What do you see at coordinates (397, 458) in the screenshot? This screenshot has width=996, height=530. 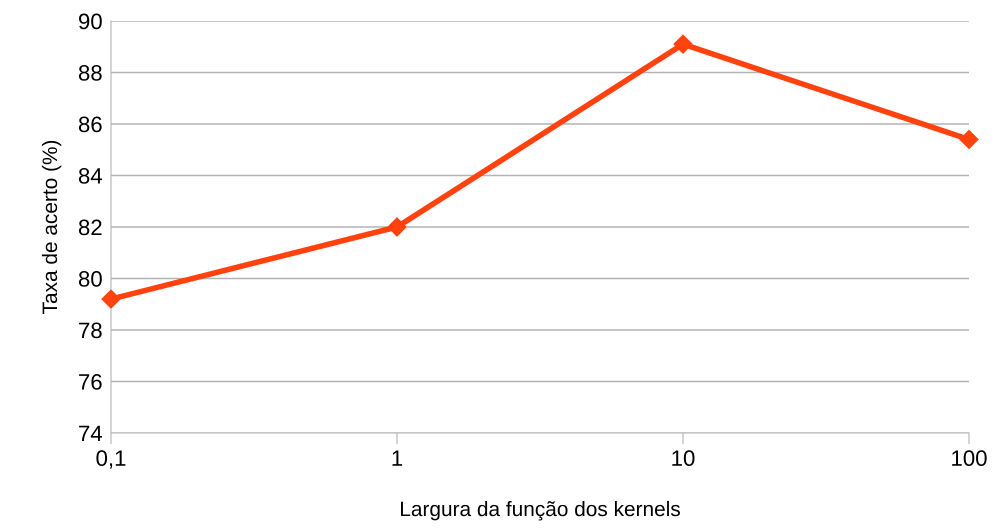 I see `x-tick-label: 1` at bounding box center [397, 458].